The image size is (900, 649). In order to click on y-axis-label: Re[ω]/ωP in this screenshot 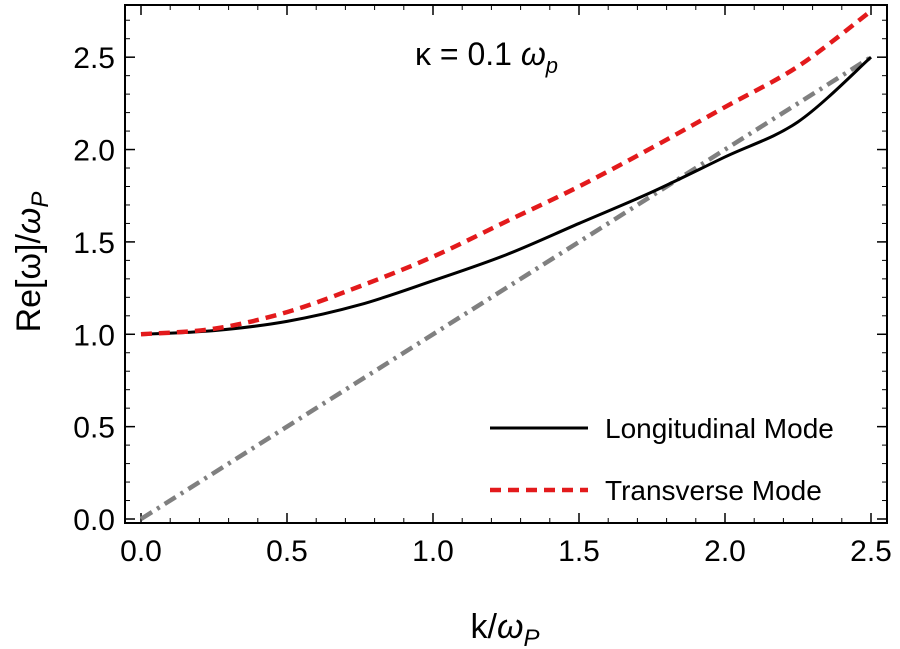, I will do `click(32, 262)`.